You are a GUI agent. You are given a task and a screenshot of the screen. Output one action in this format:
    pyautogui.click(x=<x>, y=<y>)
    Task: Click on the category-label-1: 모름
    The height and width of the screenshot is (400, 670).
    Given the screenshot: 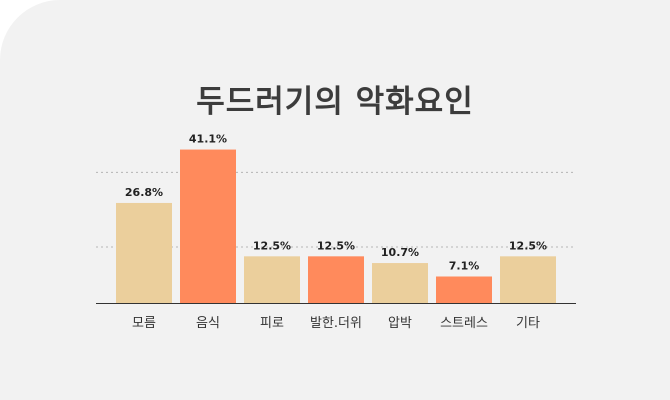 What is the action you would take?
    pyautogui.click(x=144, y=323)
    